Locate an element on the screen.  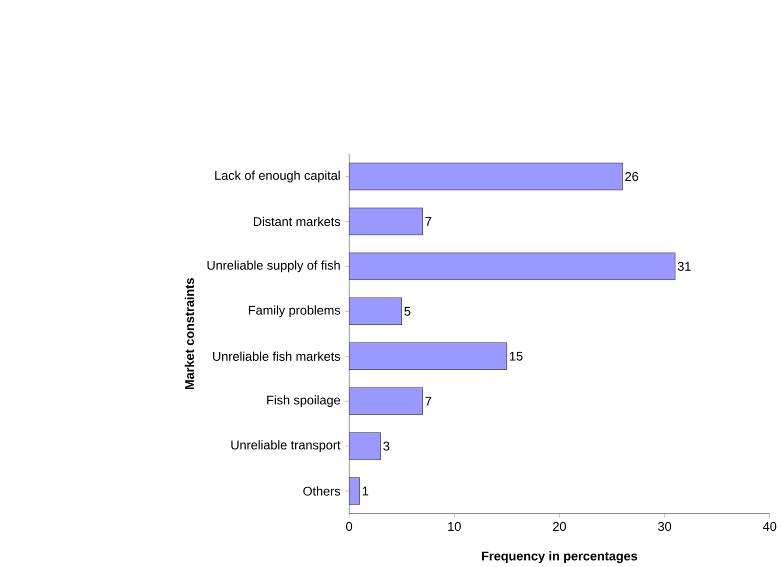
y-tick-label: Lack of enough capital is located at coordinates (277, 176).